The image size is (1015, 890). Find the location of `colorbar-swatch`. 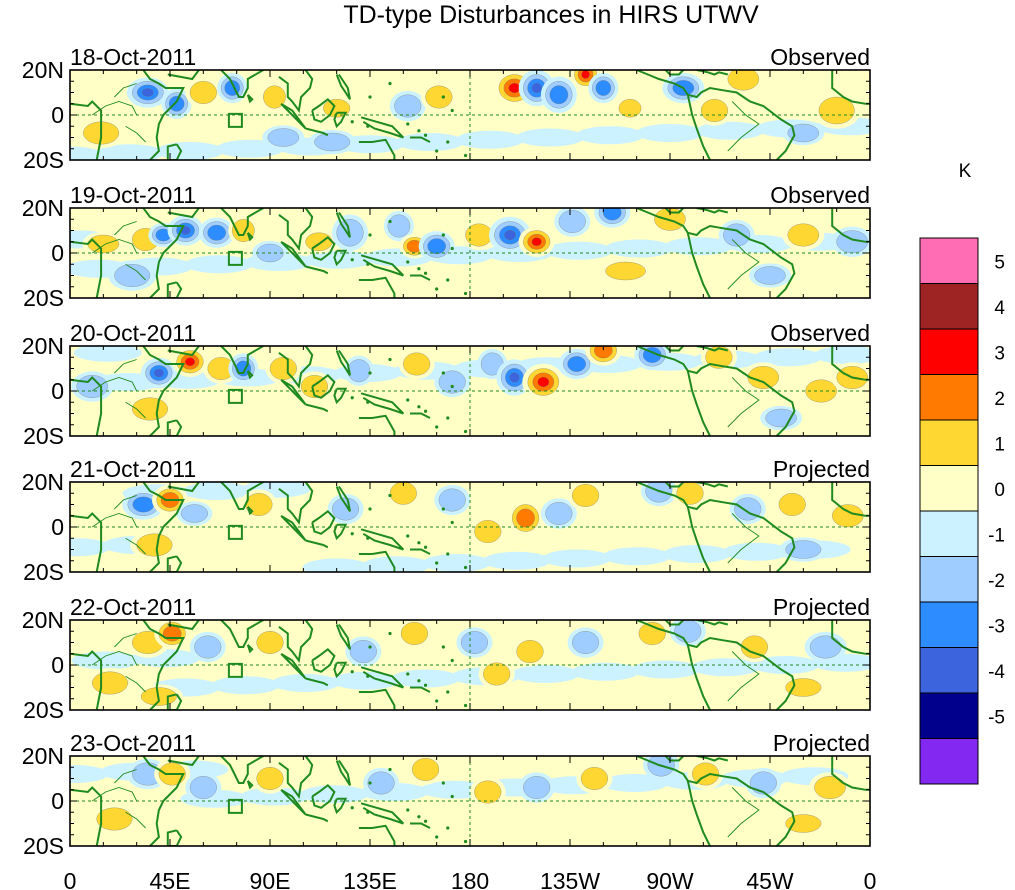

colorbar-swatch is located at coordinates (949, 533).